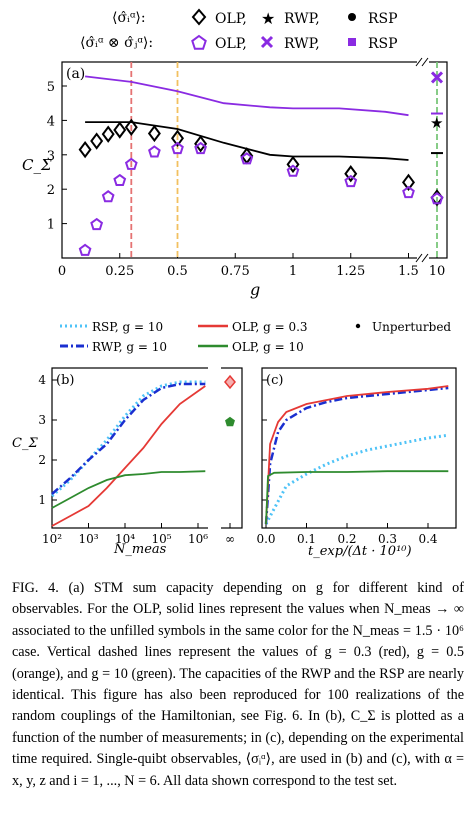 The image size is (474, 835). I want to click on legend-row1-label: ⟨σ̂ᵢᵅ⟩:, so click(129, 18).